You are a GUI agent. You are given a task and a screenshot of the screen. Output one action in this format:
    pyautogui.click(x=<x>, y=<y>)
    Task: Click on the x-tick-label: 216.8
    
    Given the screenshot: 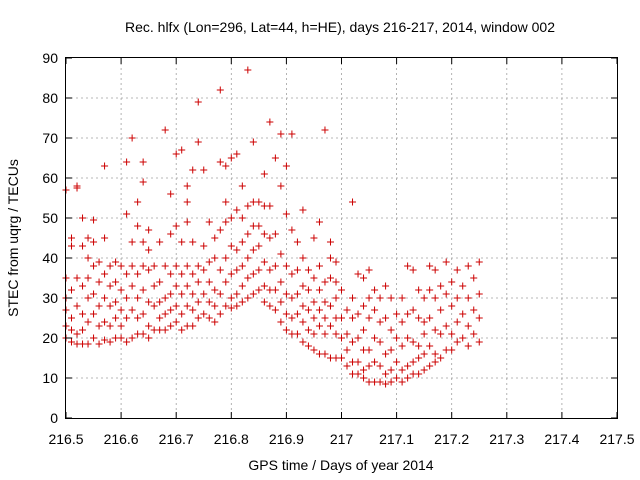 What is the action you would take?
    pyautogui.click(x=231, y=439)
    